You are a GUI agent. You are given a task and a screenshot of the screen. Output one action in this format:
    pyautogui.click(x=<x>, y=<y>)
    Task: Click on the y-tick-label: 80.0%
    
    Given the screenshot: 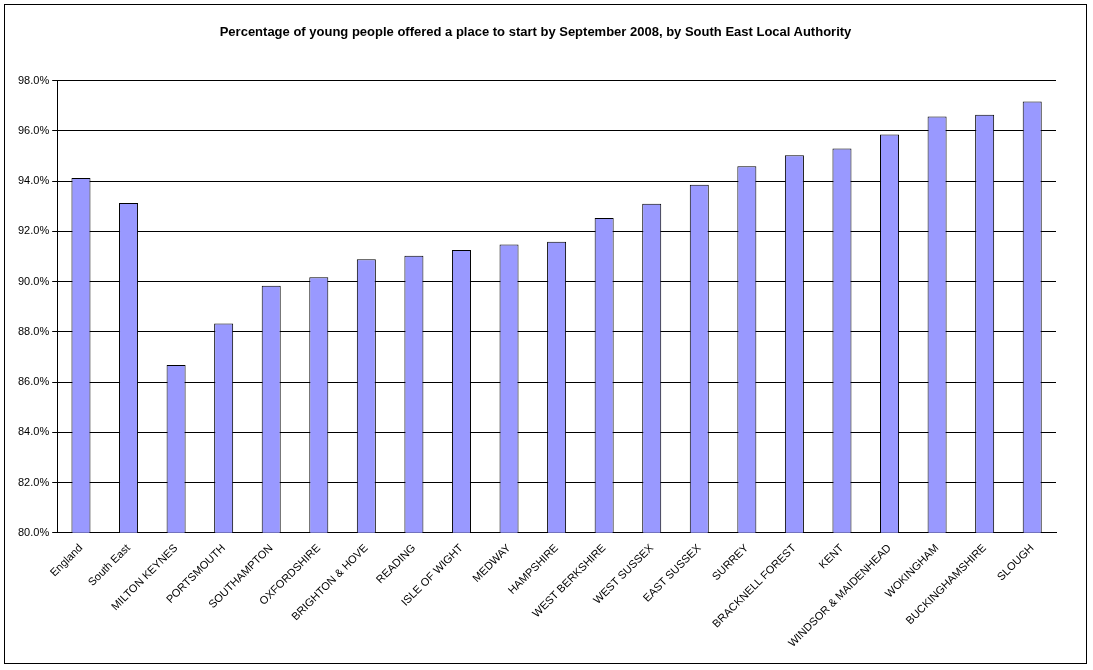 What is the action you would take?
    pyautogui.click(x=33, y=531)
    